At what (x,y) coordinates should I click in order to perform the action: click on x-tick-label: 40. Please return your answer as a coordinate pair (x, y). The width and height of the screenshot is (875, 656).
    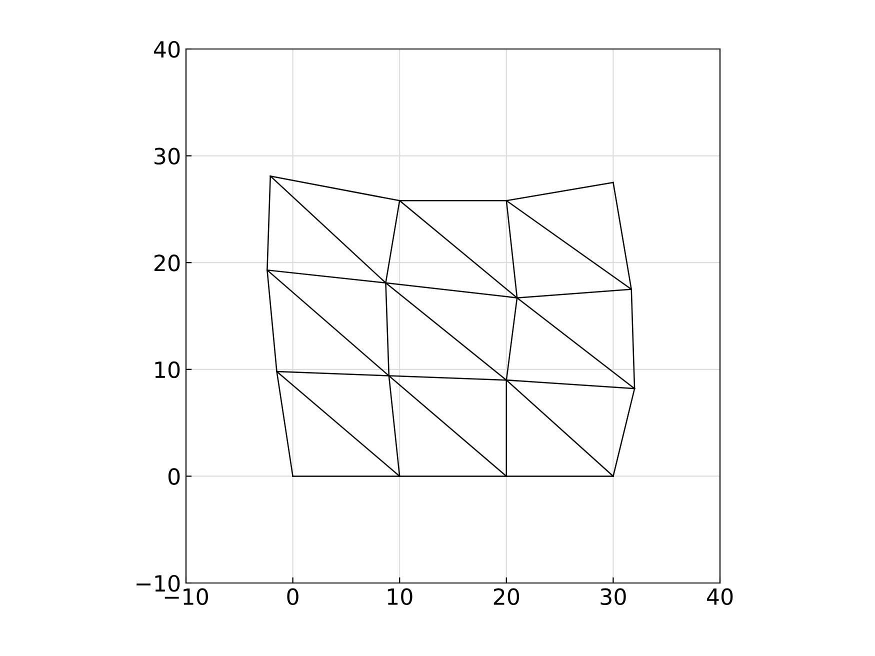
    Looking at the image, I should click on (719, 597).